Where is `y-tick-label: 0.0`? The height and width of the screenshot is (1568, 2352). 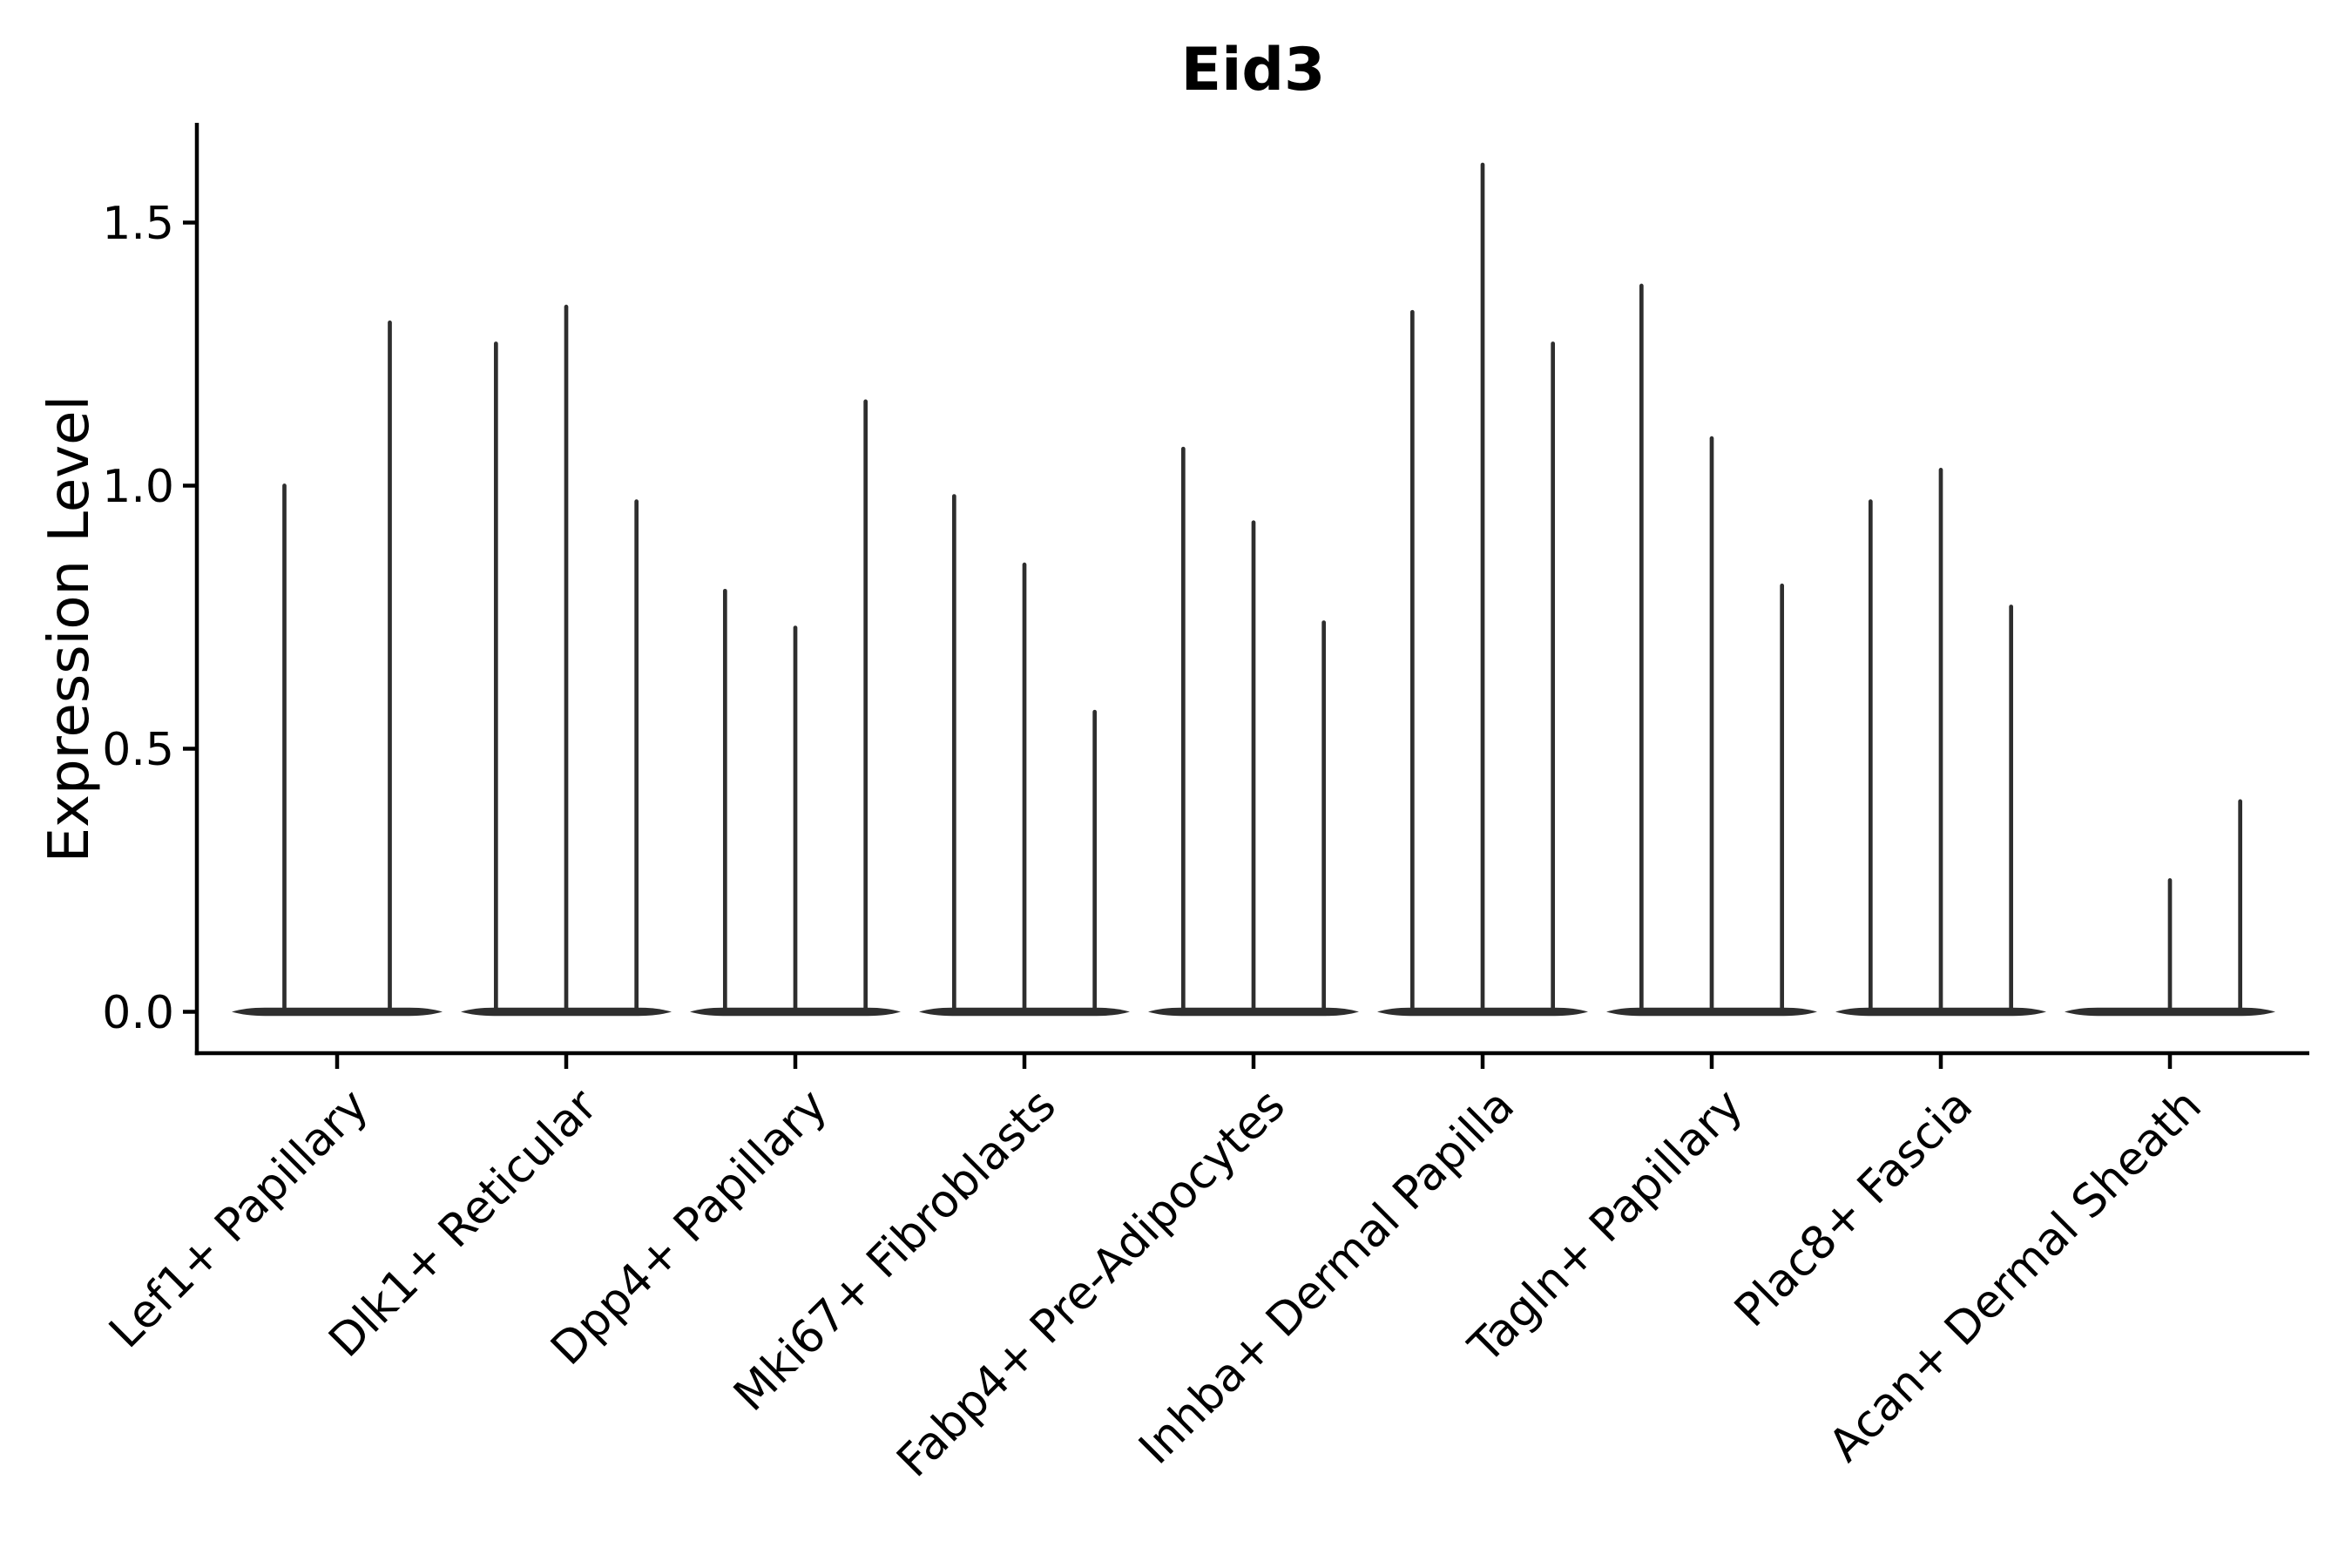 y-tick-label: 0.0 is located at coordinates (138, 1013).